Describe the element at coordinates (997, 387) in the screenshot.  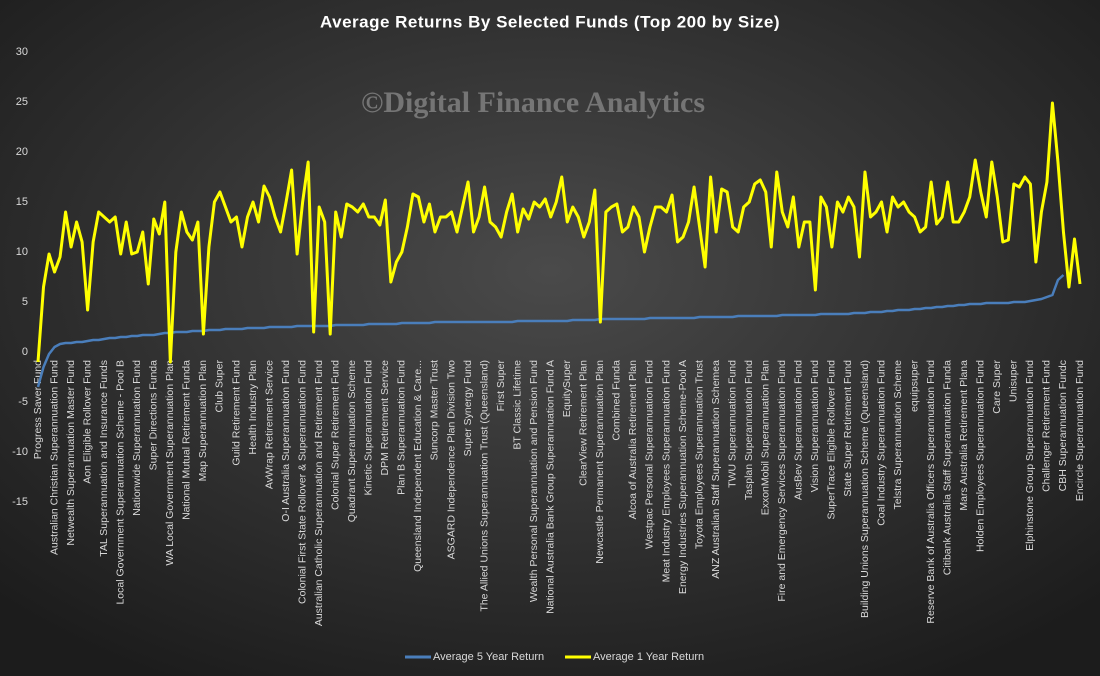
I see `x-tick-label: Care Super` at that location.